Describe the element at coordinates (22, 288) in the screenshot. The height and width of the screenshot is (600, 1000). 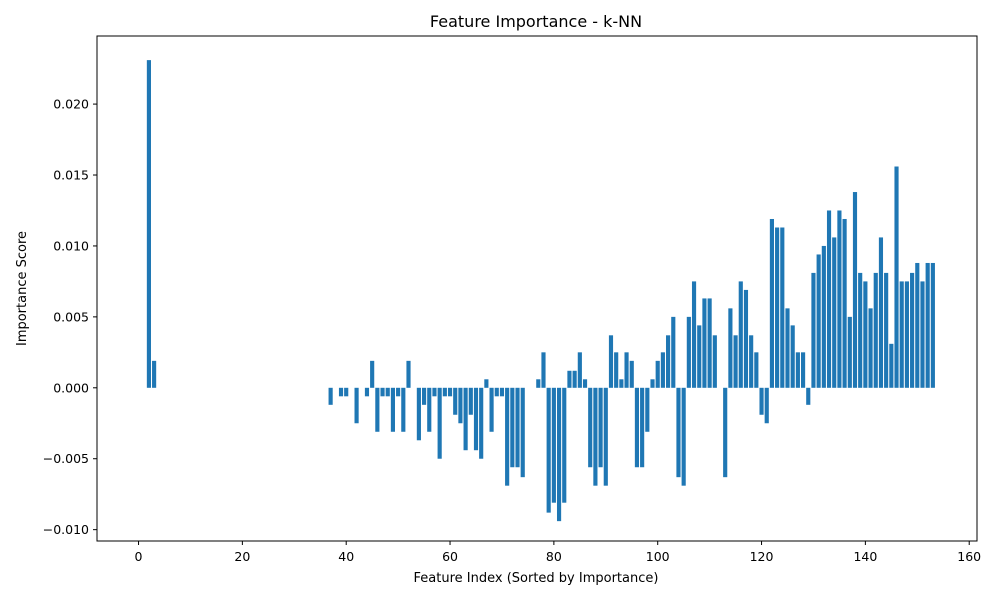
I see `y-axis-label: Importance Score` at that location.